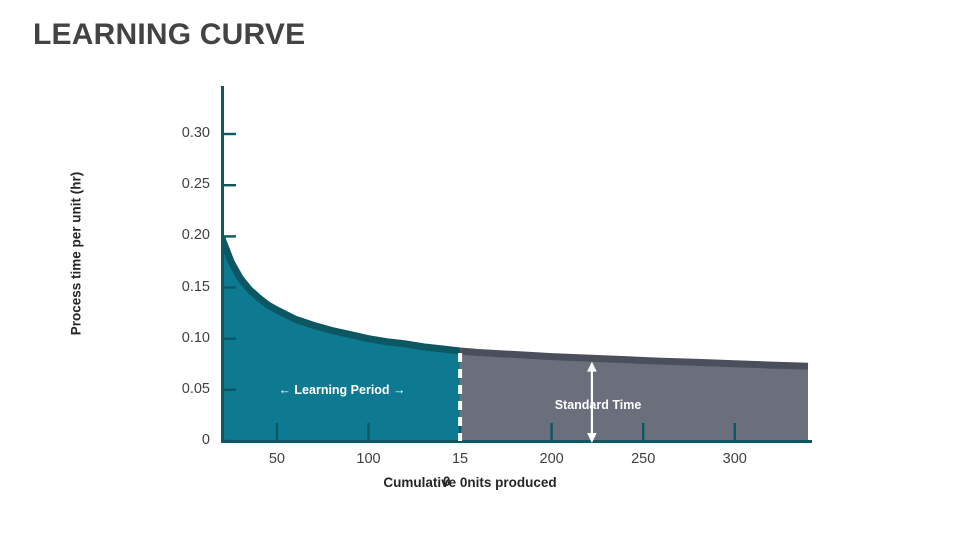 This screenshot has width=960, height=540. What do you see at coordinates (276, 459) in the screenshot?
I see `x-axis-tick-label: 50` at bounding box center [276, 459].